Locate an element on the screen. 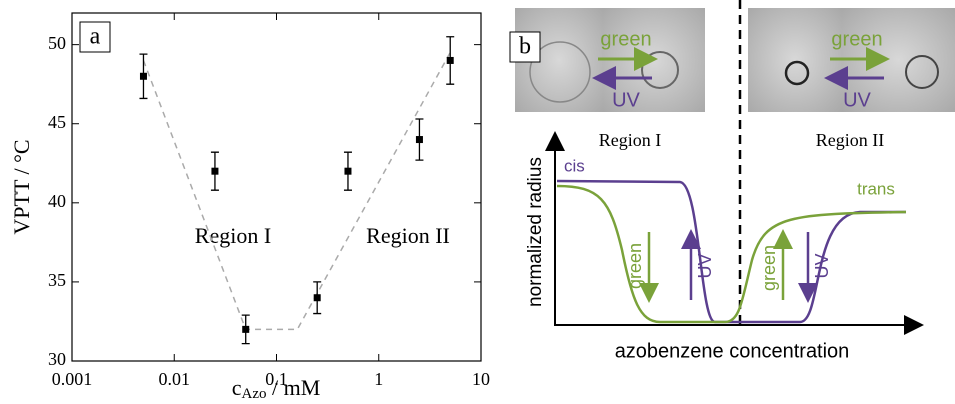 The width and height of the screenshot is (955, 404). x-tick-label: 0.01 is located at coordinates (175, 379).